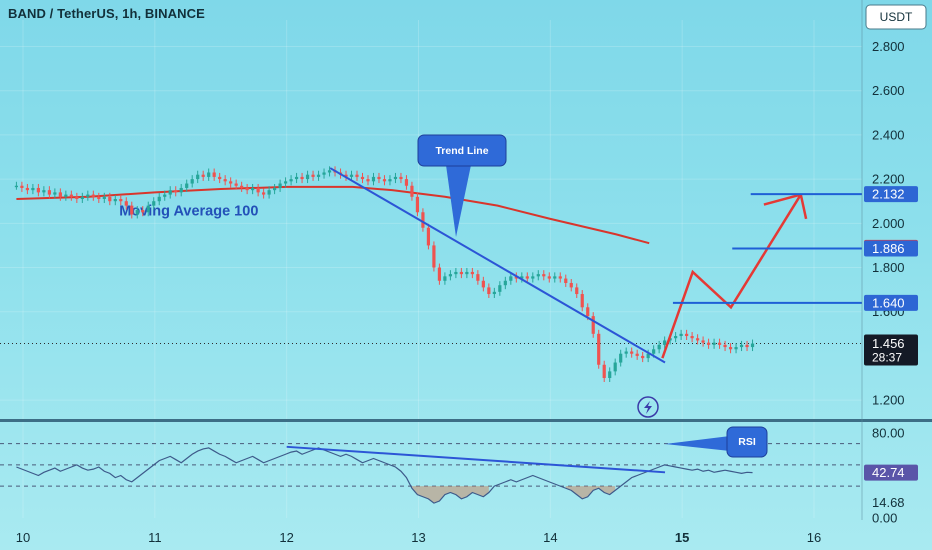 Image resolution: width=932 pixels, height=550 pixels. What do you see at coordinates (333, 215) in the screenshot?
I see `moving-average-line` at bounding box center [333, 215].